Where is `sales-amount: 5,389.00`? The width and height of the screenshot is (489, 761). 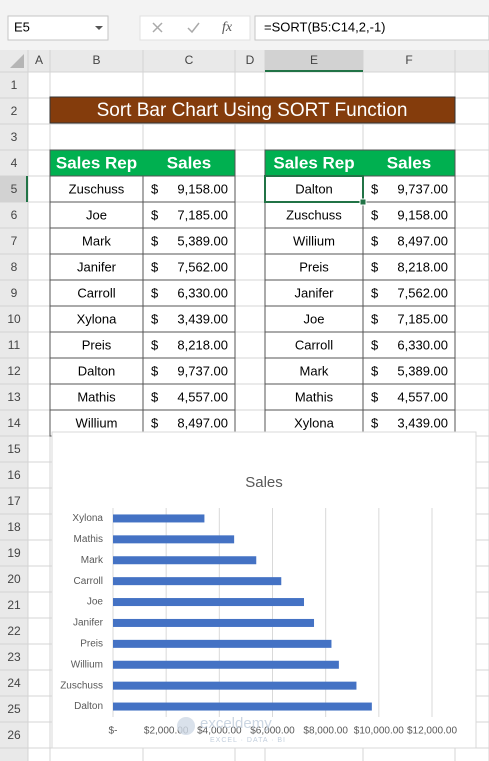 sales-amount: 5,389.00 is located at coordinates (422, 370).